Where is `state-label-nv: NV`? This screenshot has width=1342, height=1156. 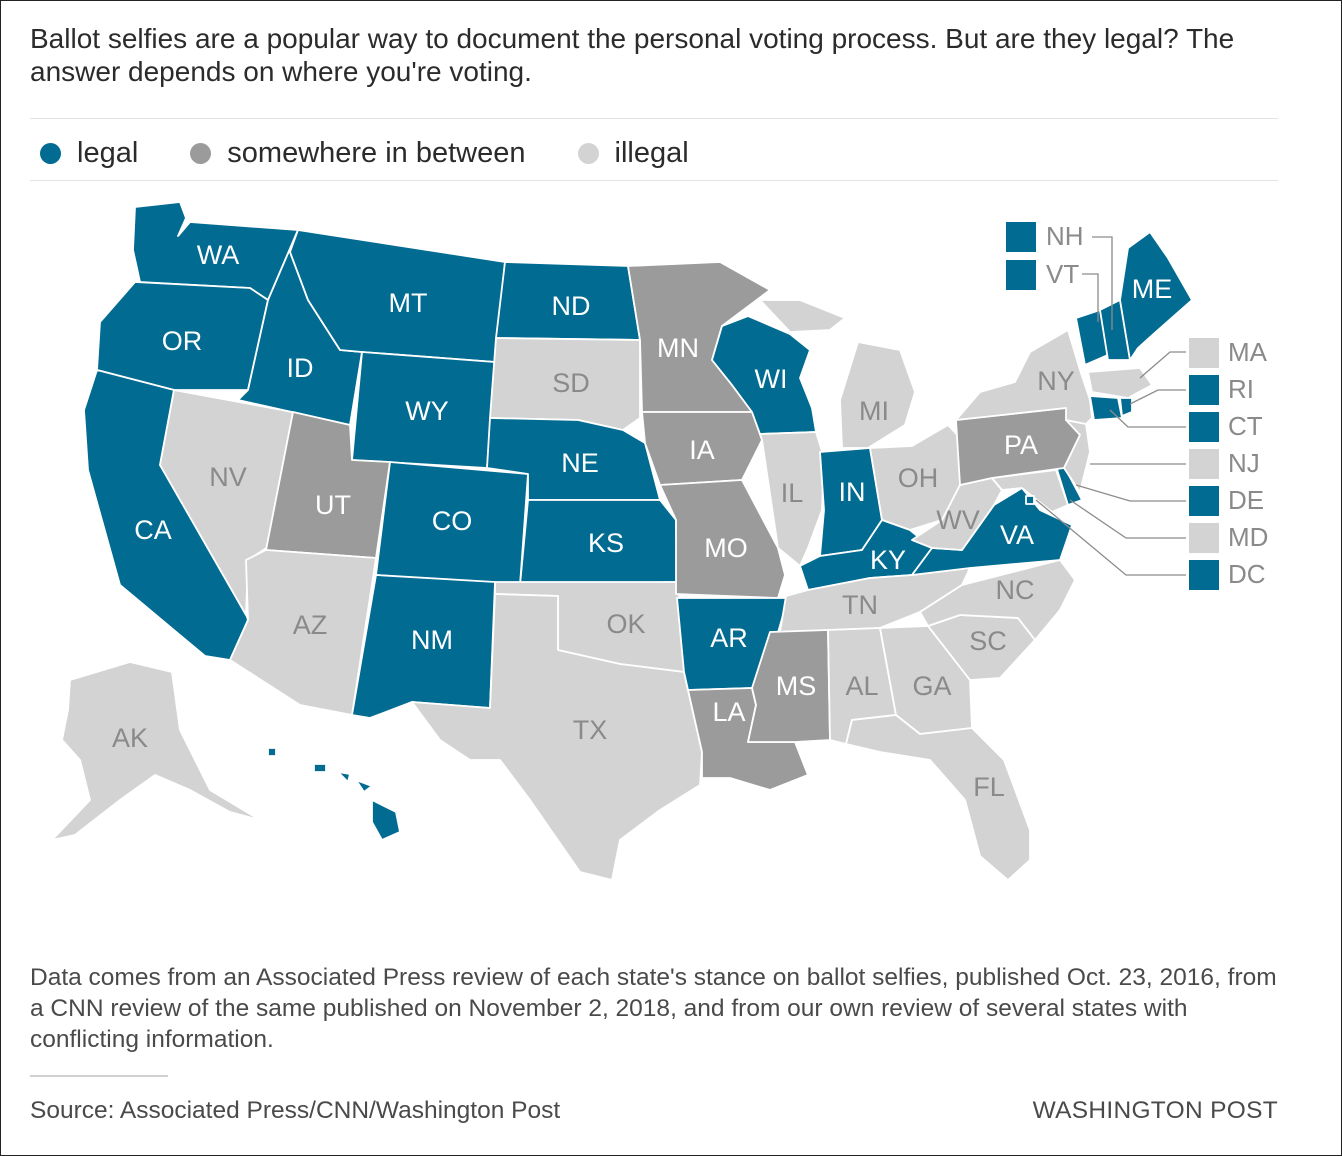 state-label-nv: NV is located at coordinates (228, 477).